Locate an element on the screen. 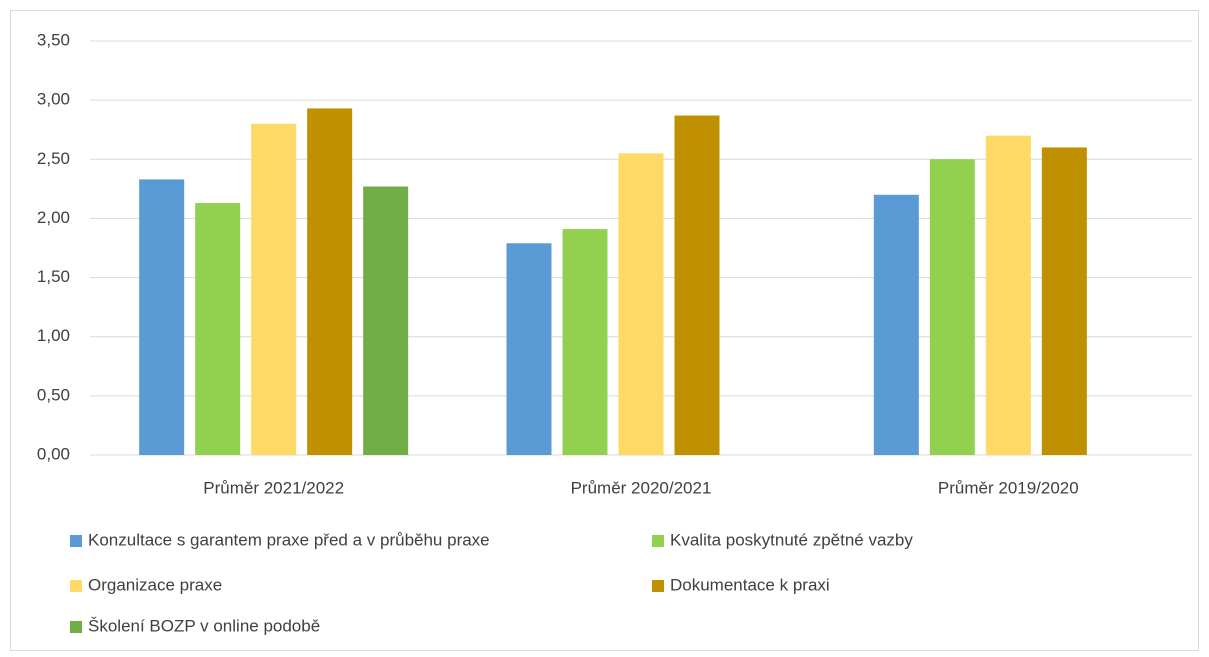 The image size is (1209, 657). x-tick-label: Průměr 2021/2022 is located at coordinates (273, 487).